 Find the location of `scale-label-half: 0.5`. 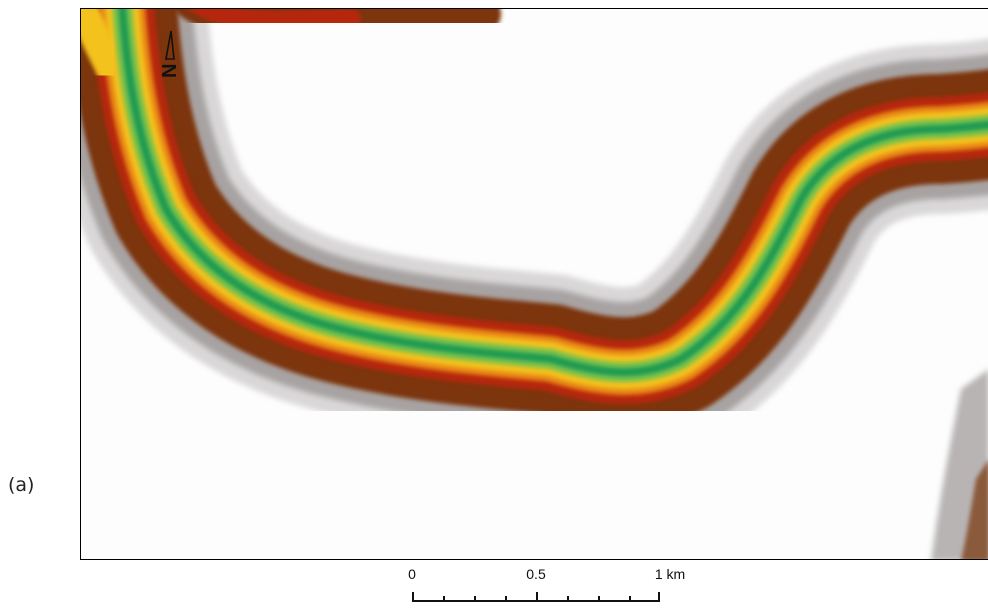

scale-label-half: 0.5 is located at coordinates (536, 574).